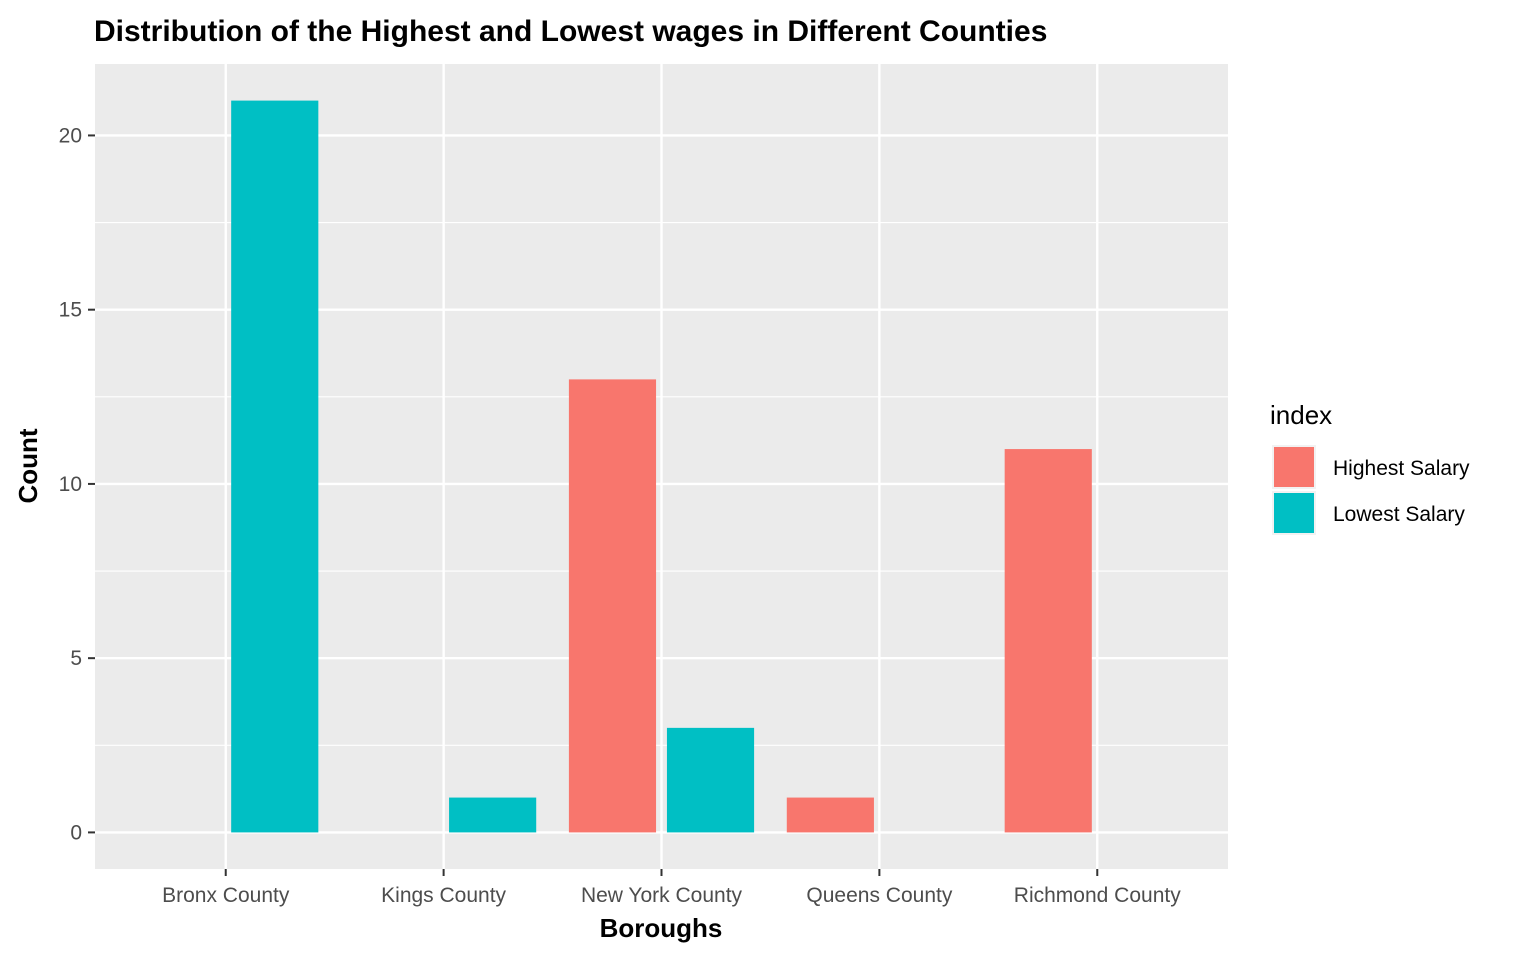  What do you see at coordinates (275, 466) in the screenshot?
I see `bar-bronx-county-lowest-salary` at bounding box center [275, 466].